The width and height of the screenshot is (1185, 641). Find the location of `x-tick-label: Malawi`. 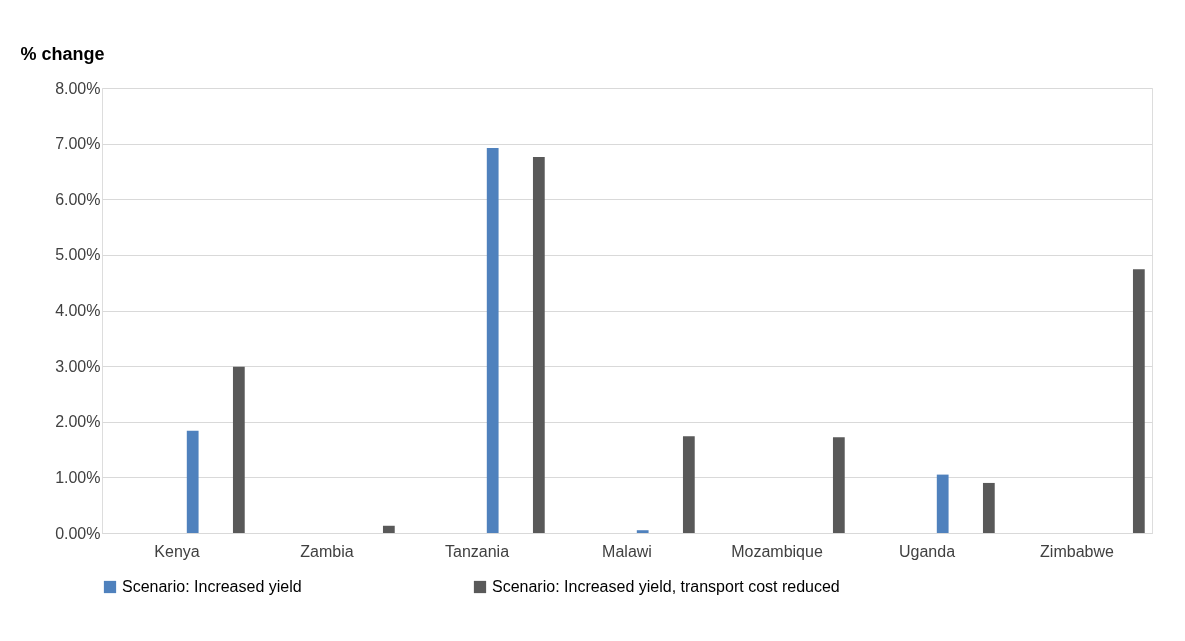

x-tick-label: Malawi is located at coordinates (627, 551).